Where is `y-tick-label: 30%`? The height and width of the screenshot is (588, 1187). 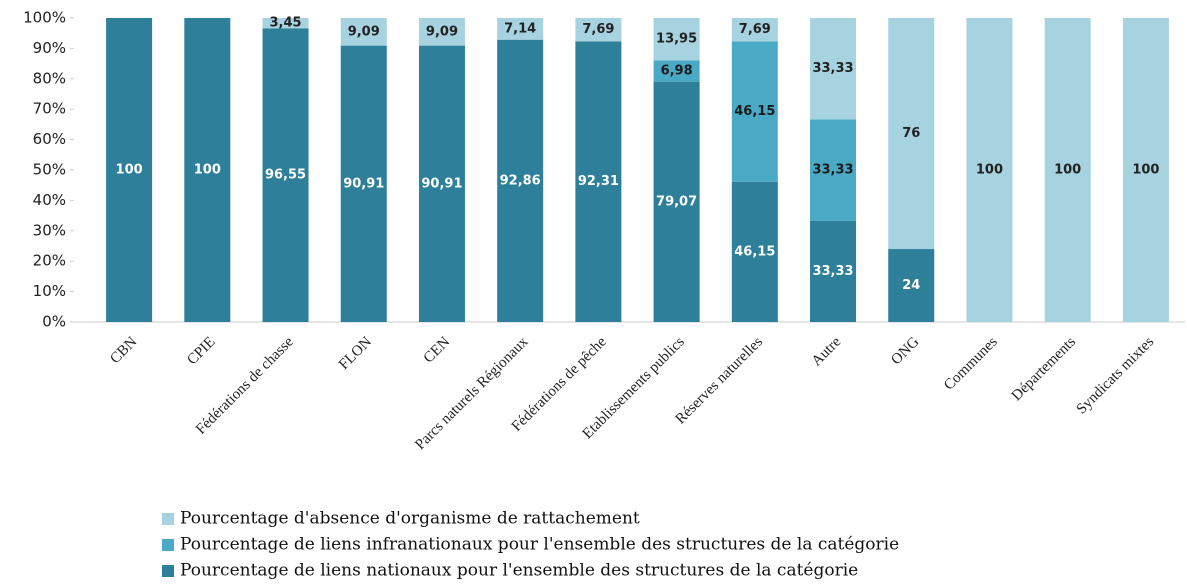
y-tick-label: 30% is located at coordinates (49, 230).